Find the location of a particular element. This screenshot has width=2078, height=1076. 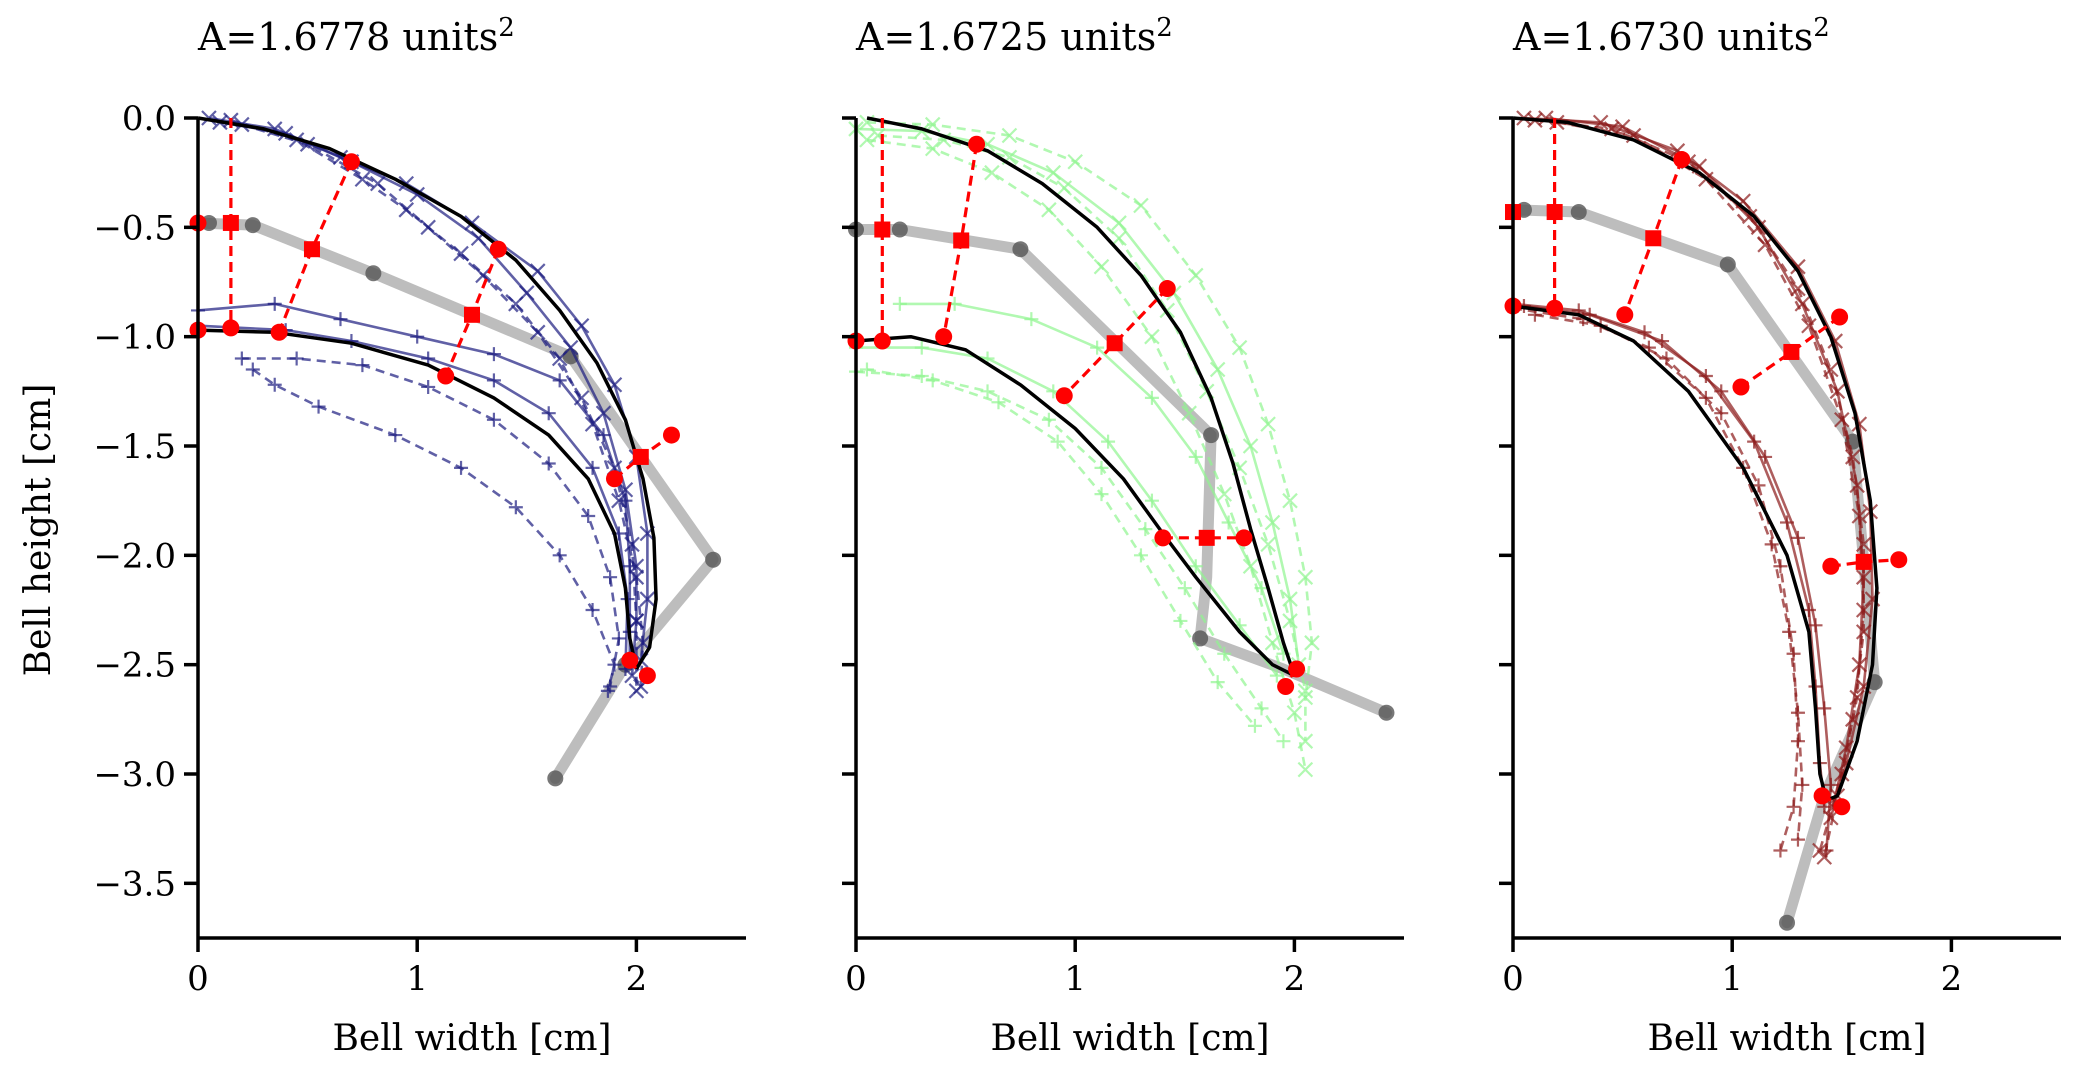

x-tick-label: 2 is located at coordinates (637, 979).